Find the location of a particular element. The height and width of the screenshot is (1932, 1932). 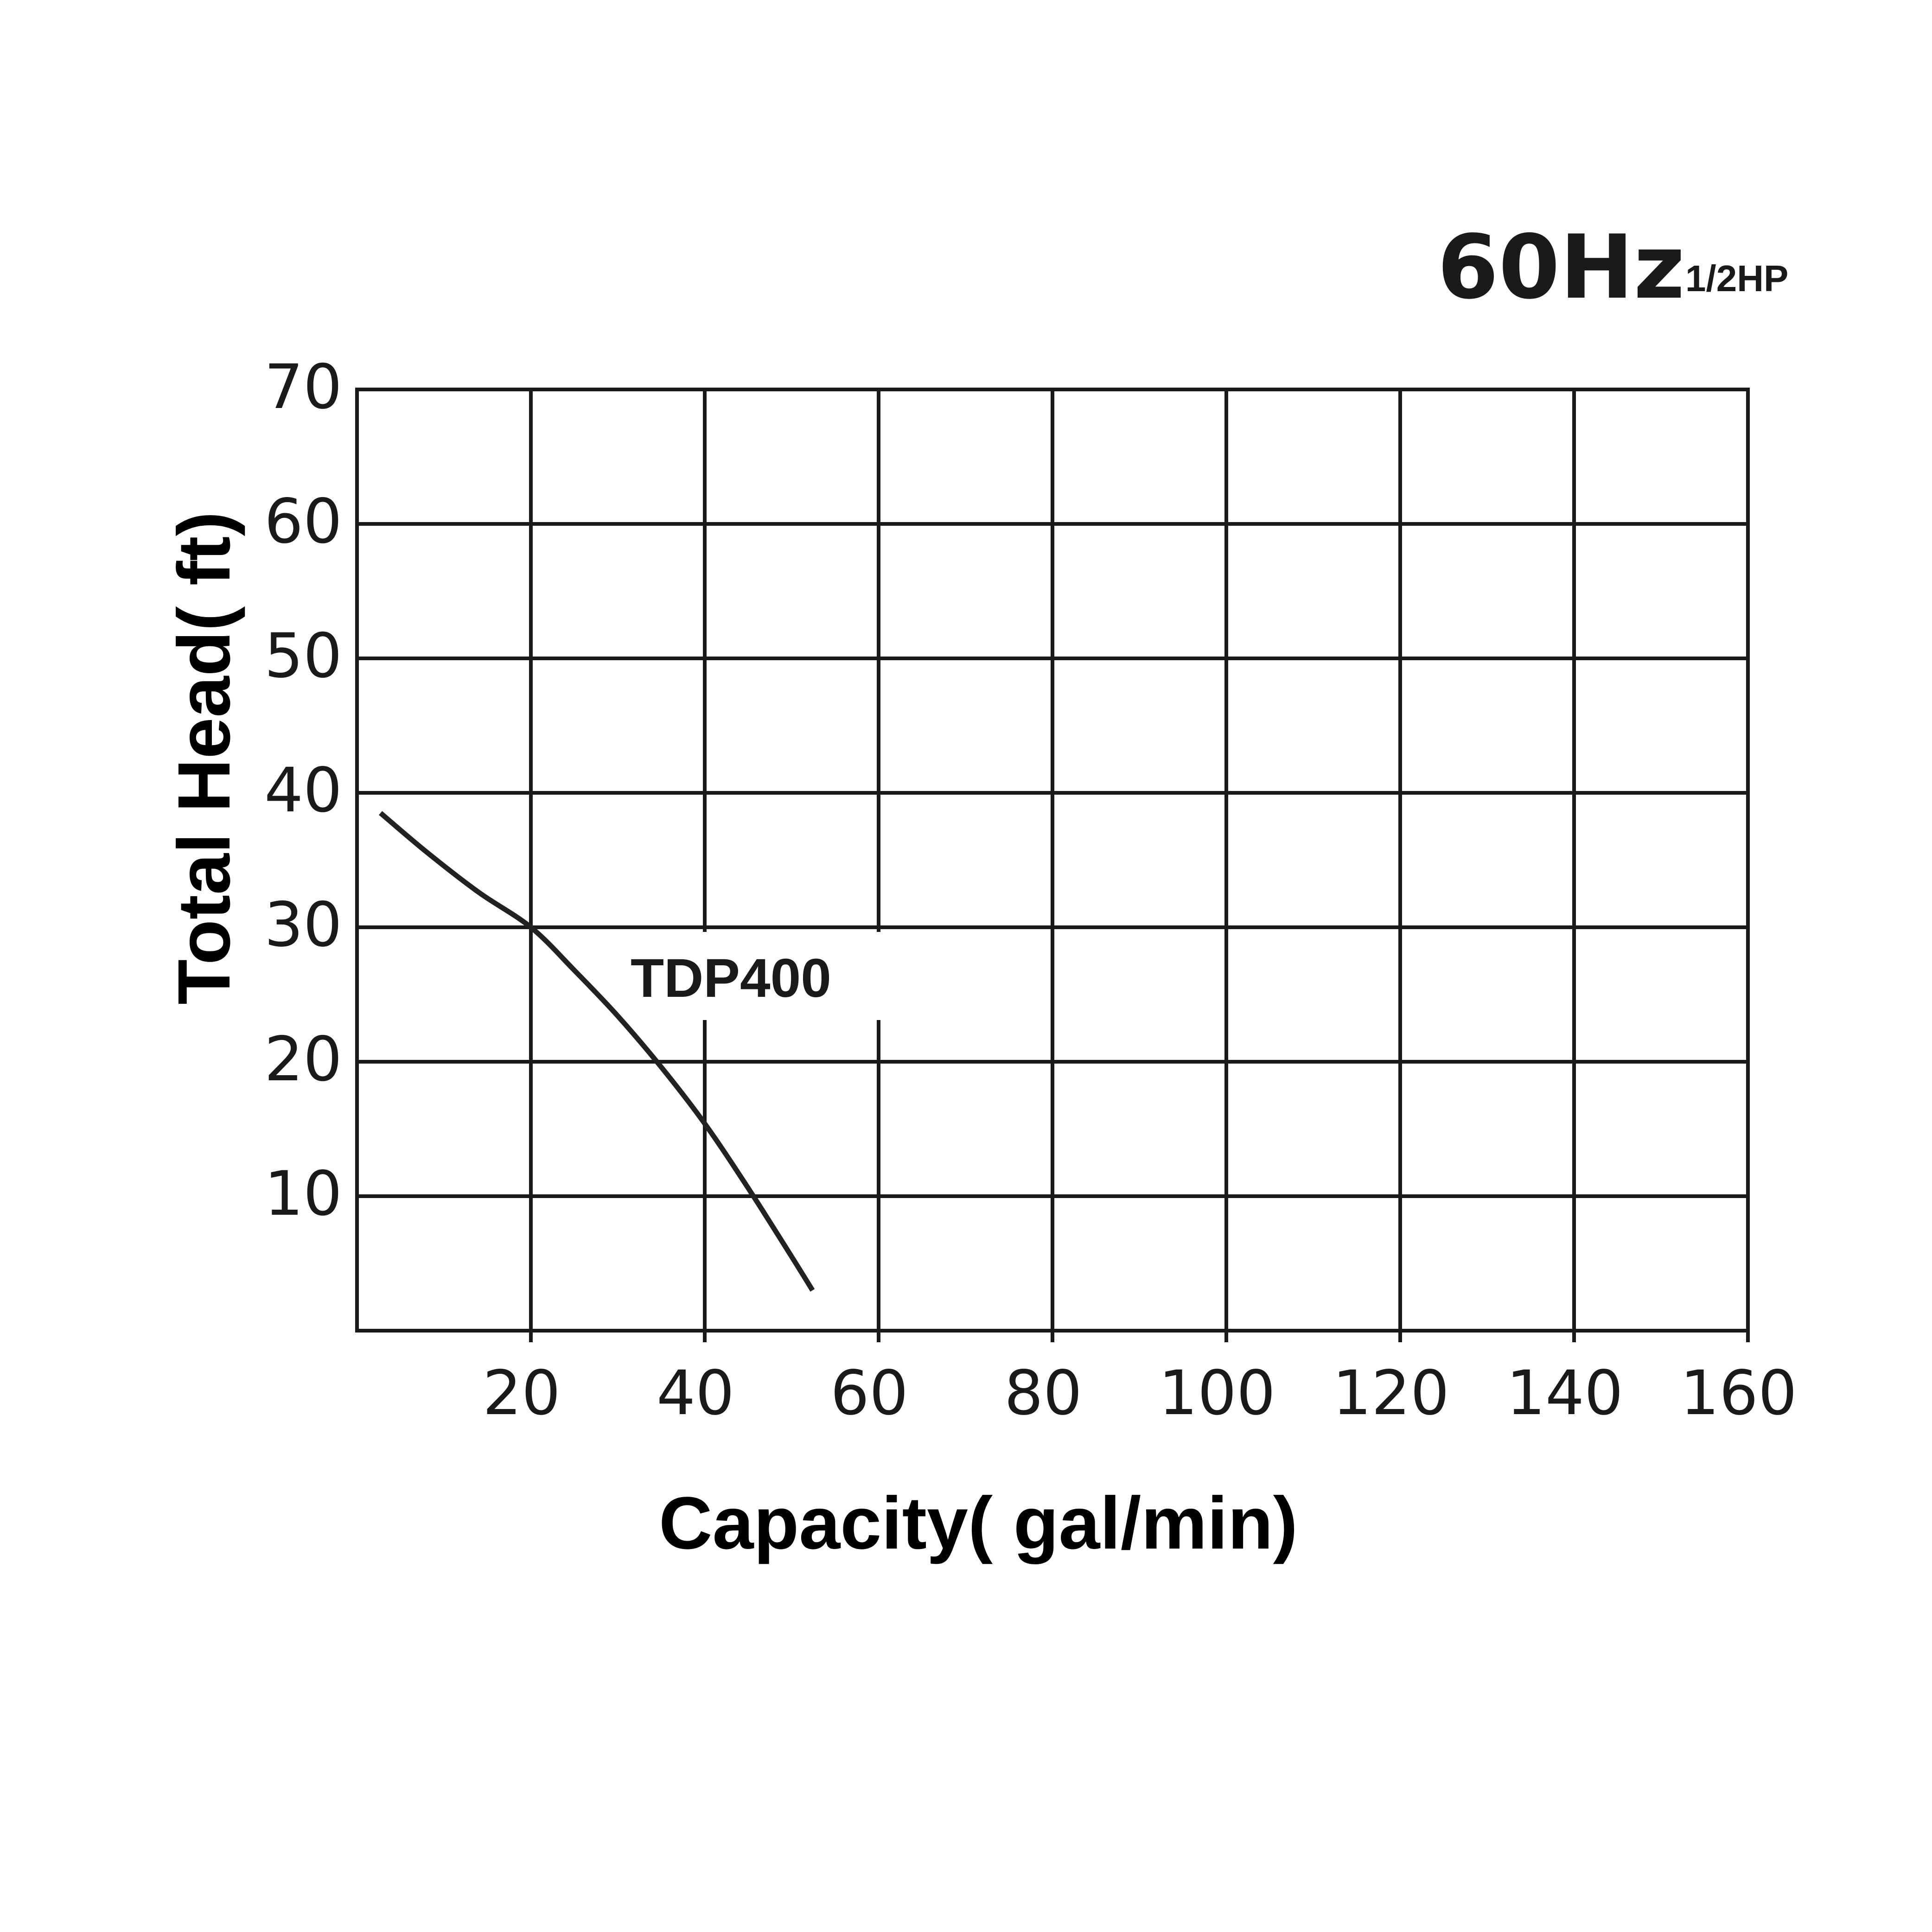

y-tick-label-60: 60 is located at coordinates (303, 521).